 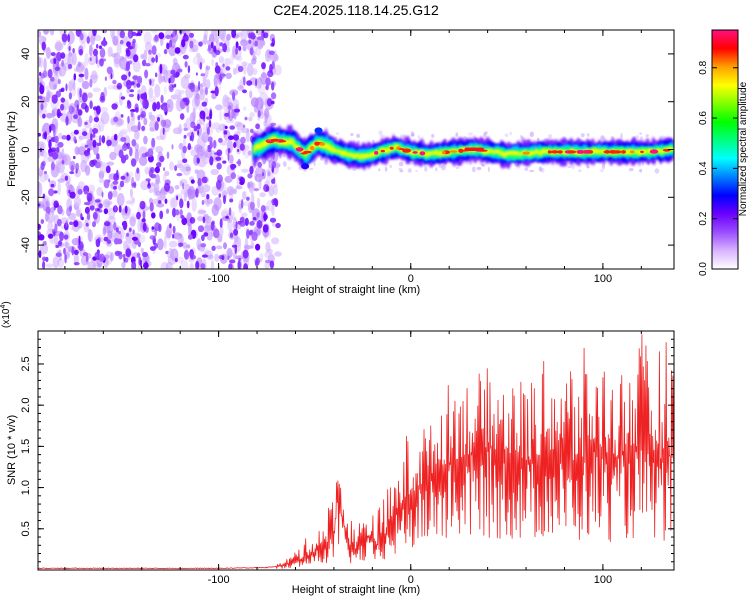 What do you see at coordinates (12, 149) in the screenshot?
I see `spectrogram-y-label: Frequency (Hz)` at bounding box center [12, 149].